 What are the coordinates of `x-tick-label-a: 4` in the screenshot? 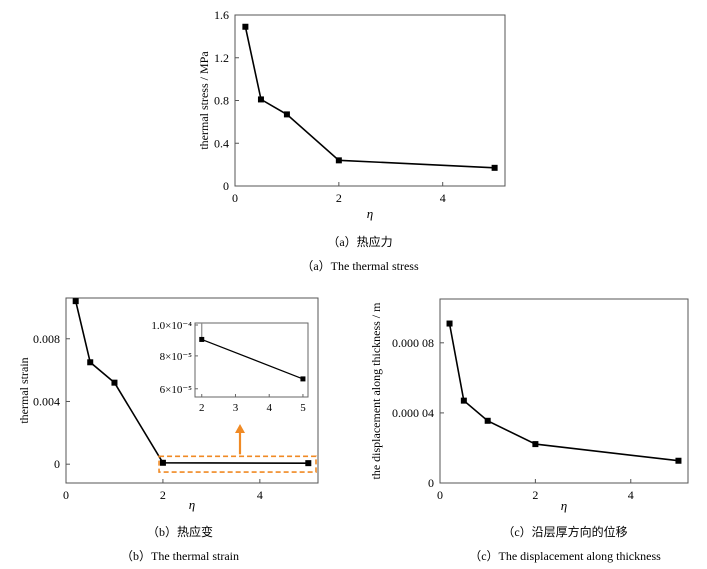 It's located at (443, 198).